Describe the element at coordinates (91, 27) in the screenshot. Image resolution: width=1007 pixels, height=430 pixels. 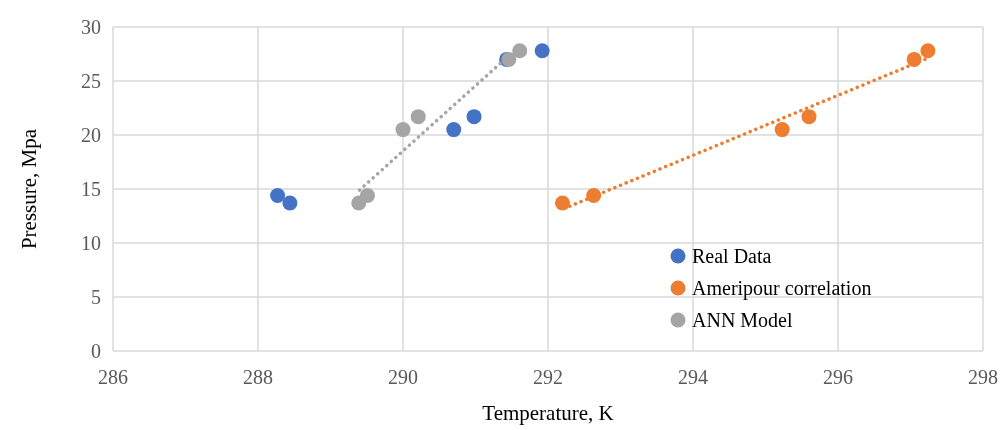
I see `y-tick-label: 30` at that location.